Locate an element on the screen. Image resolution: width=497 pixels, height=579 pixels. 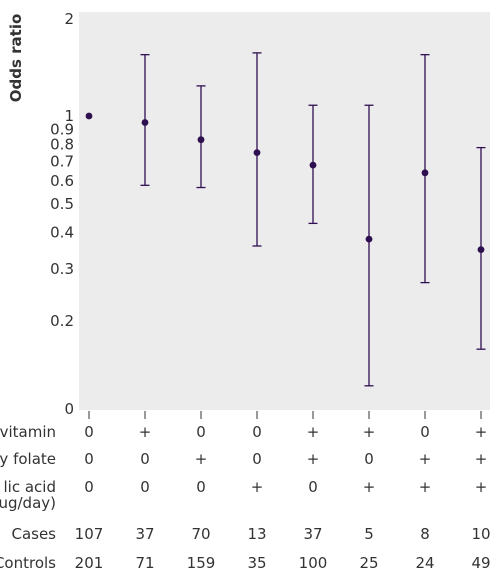
table-row-label: ug/day) is located at coordinates (28, 503).